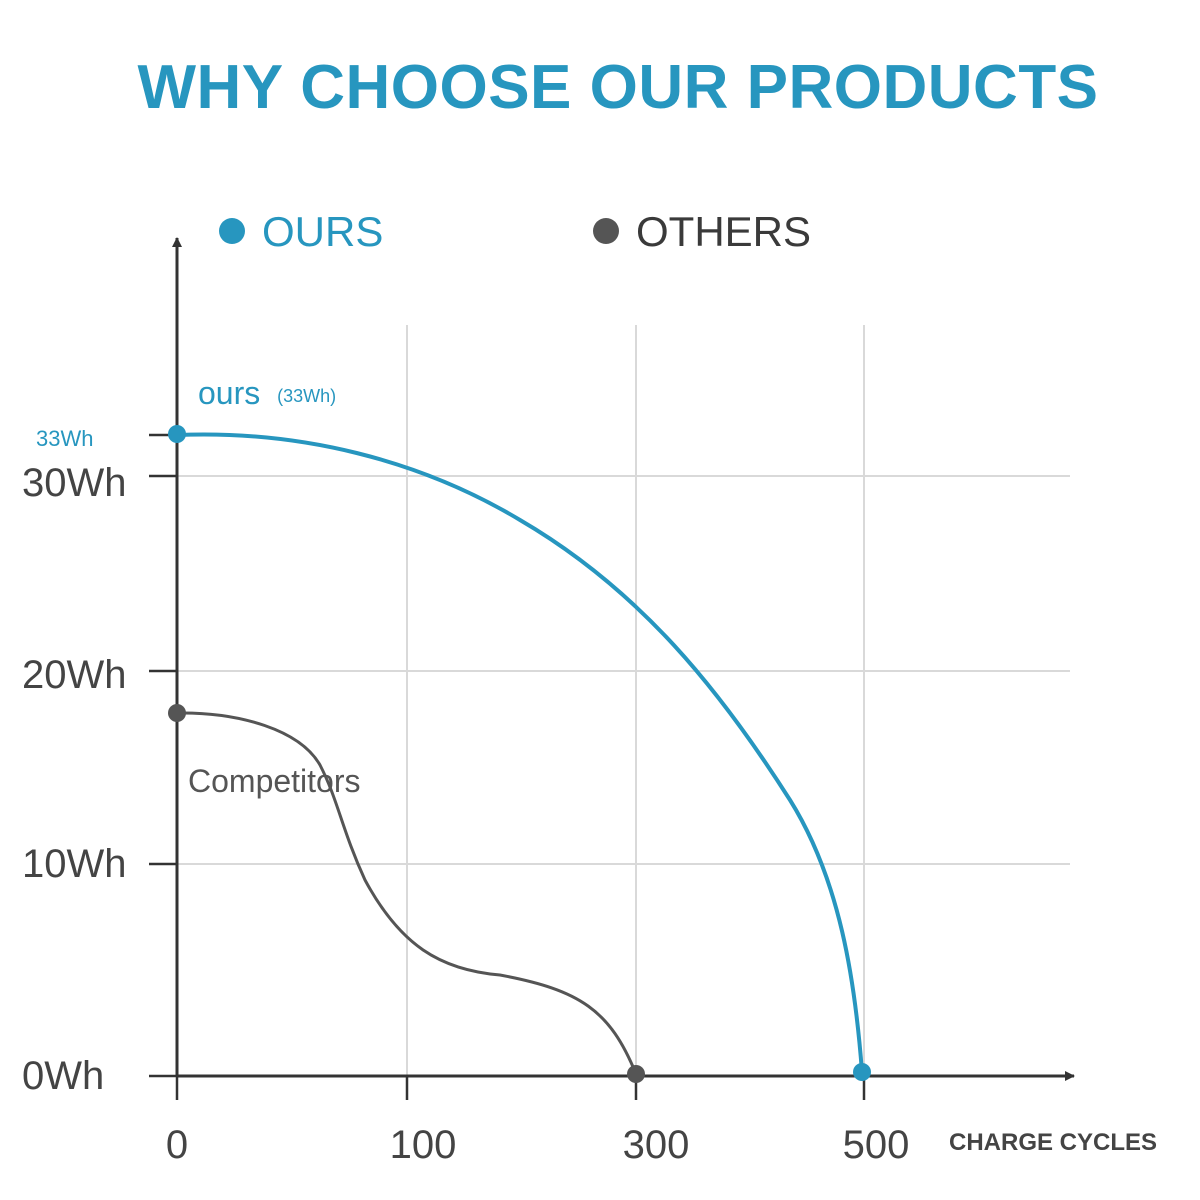 The image size is (1200, 1200). What do you see at coordinates (177, 434) in the screenshot?
I see `point-ours-start` at bounding box center [177, 434].